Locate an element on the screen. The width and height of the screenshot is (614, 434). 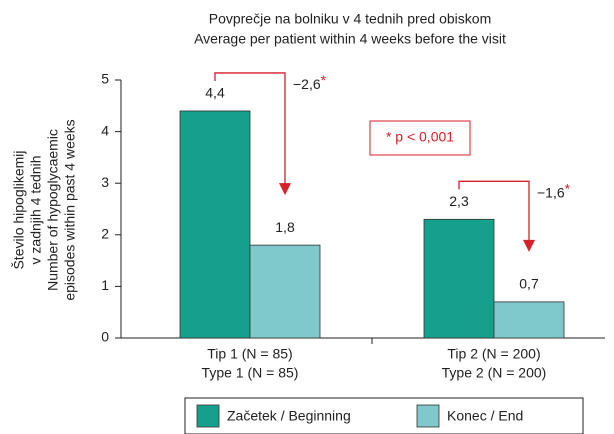
note-box is located at coordinates (420, 138).